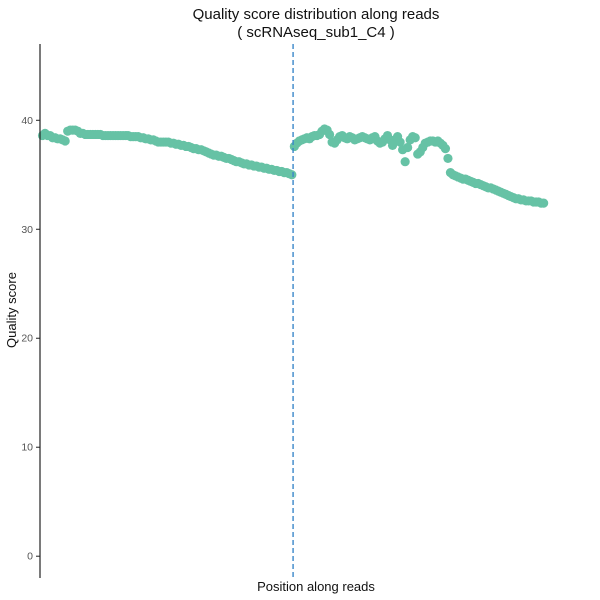 The height and width of the screenshot is (600, 600). What do you see at coordinates (27, 339) in the screenshot?
I see `y-tick-label: 20` at bounding box center [27, 339].